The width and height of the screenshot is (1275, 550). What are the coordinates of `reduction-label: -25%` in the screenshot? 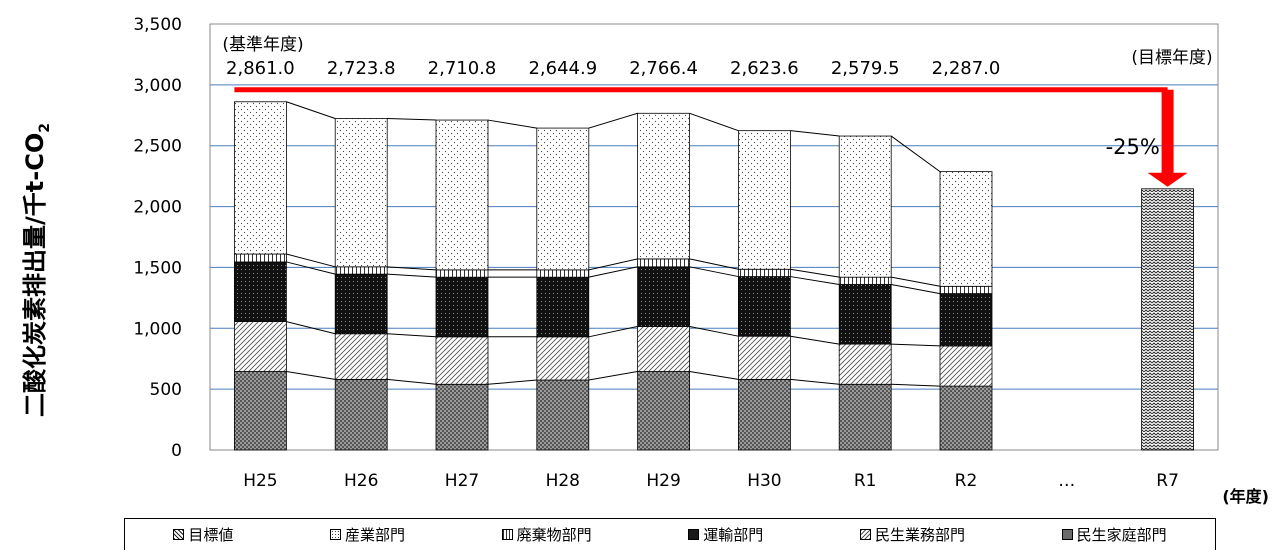 It's located at (1133, 147).